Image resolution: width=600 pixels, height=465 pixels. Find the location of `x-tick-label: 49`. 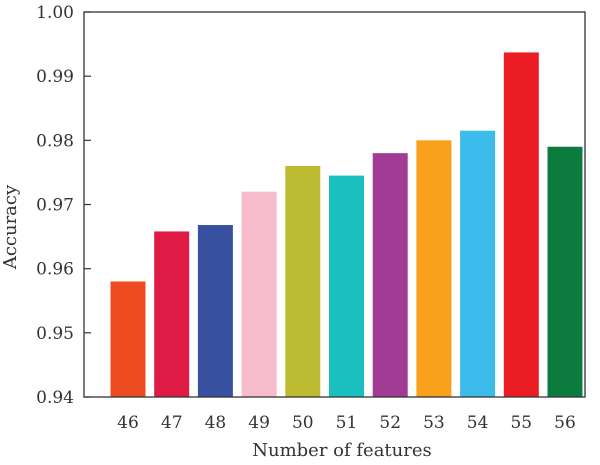

x-tick-label: 49 is located at coordinates (259, 423).